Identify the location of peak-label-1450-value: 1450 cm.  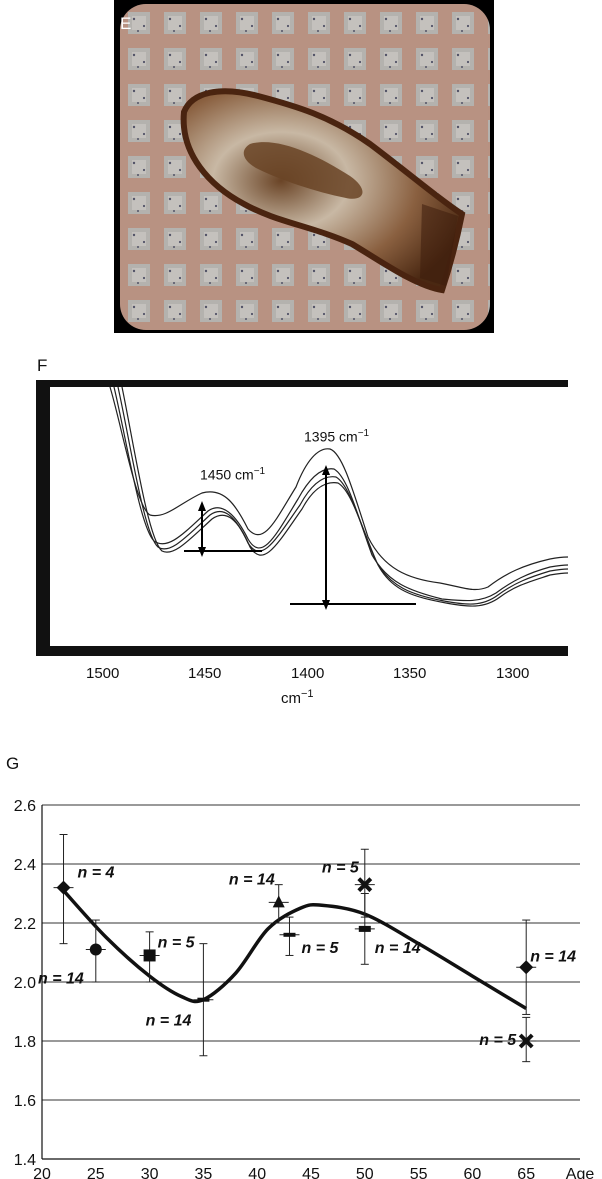
(227, 474).